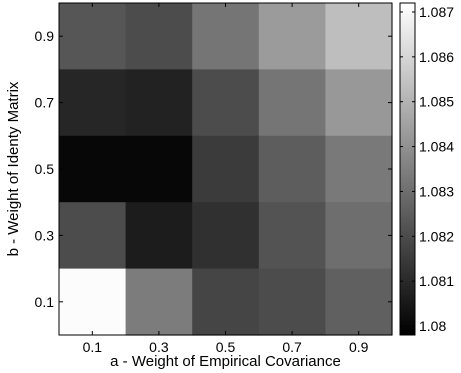  Describe the element at coordinates (159, 347) in the screenshot. I see `x-tick-label: 0.3` at that location.